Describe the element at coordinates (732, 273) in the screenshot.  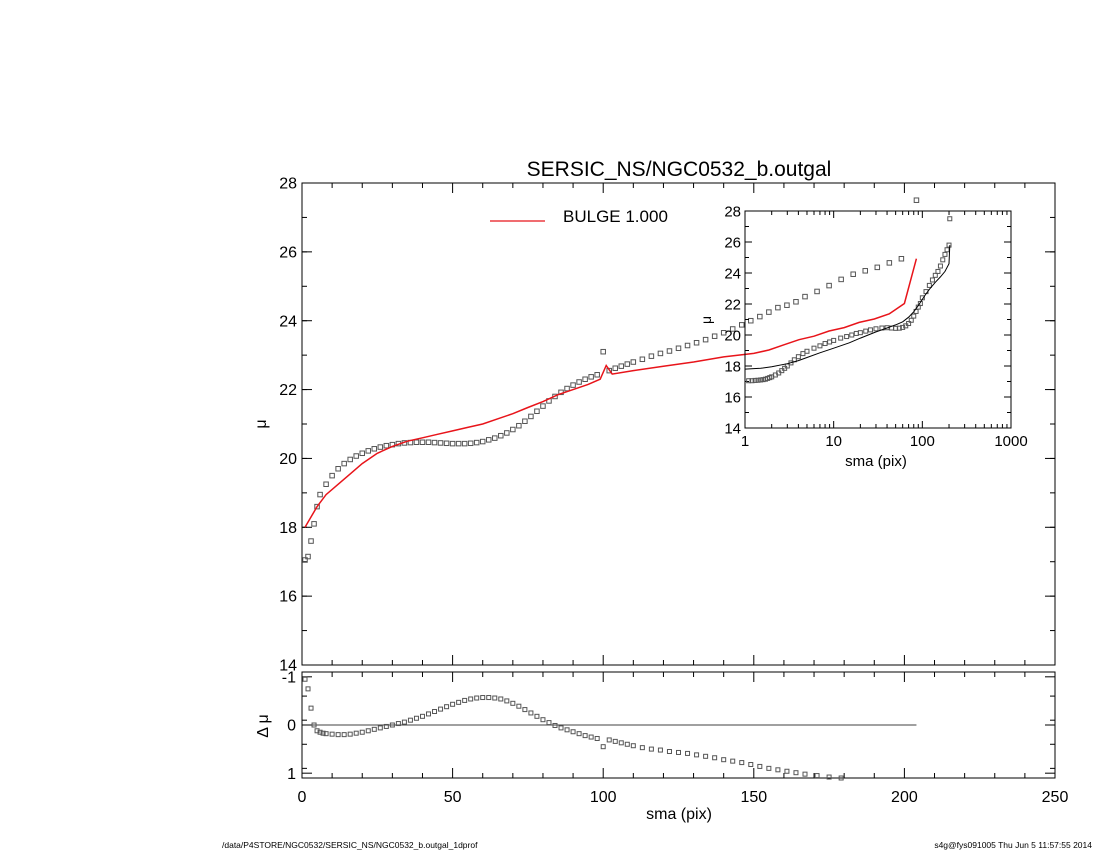
I see `inset-y-tick-label: 24` at that location.